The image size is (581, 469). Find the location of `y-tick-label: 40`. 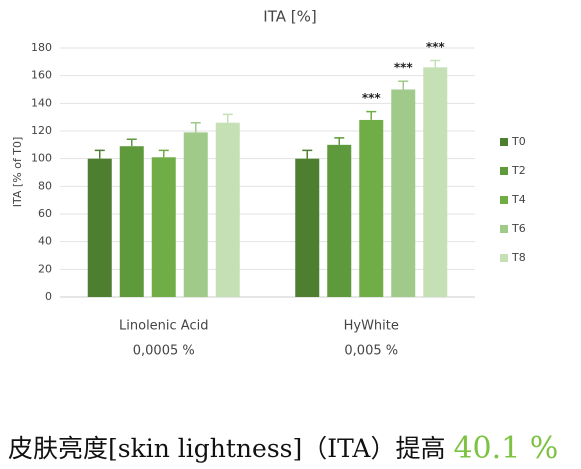

y-tick-label: 40 is located at coordinates (45, 241).